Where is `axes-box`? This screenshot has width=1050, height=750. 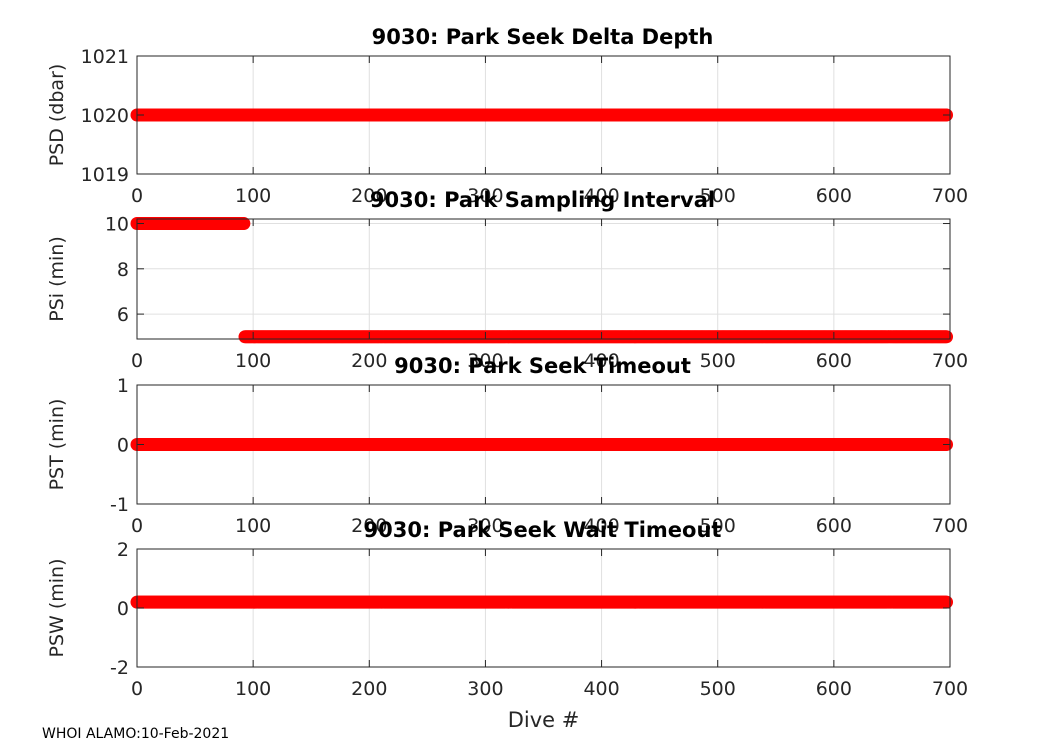 axes-box is located at coordinates (543, 279).